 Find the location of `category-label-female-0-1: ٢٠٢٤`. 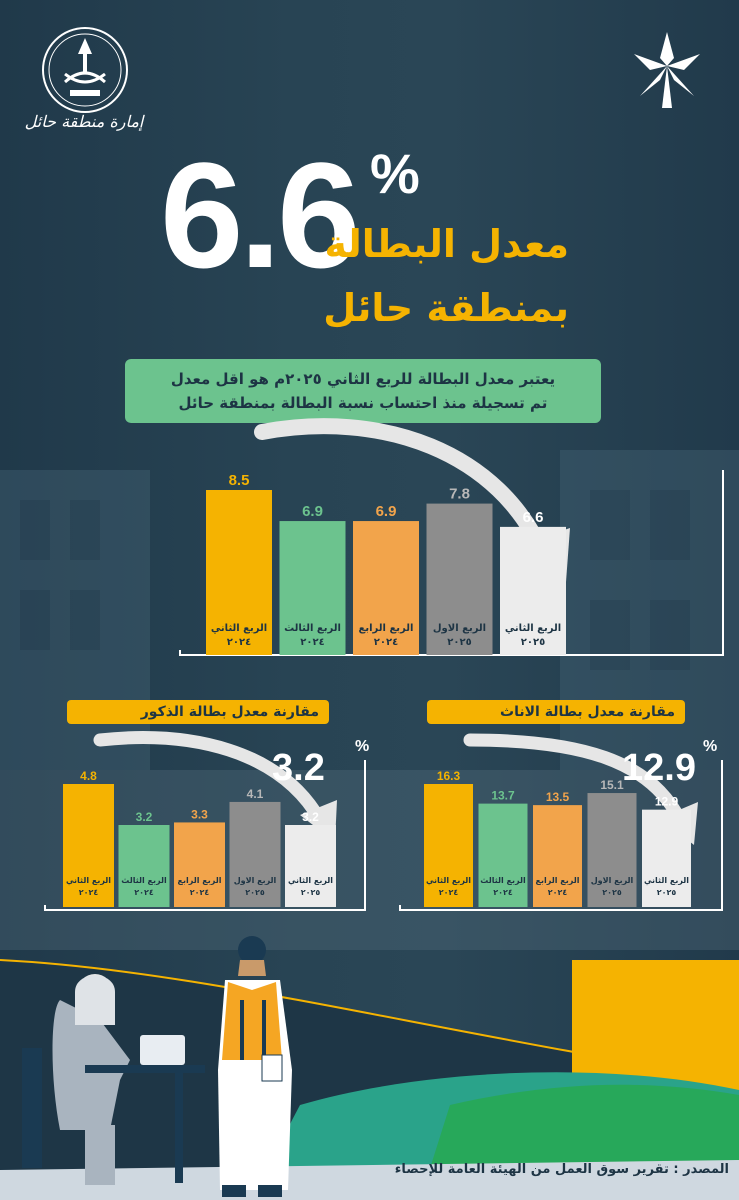

category-label-female-0-1: ٢٠٢٤ is located at coordinates (449, 892).